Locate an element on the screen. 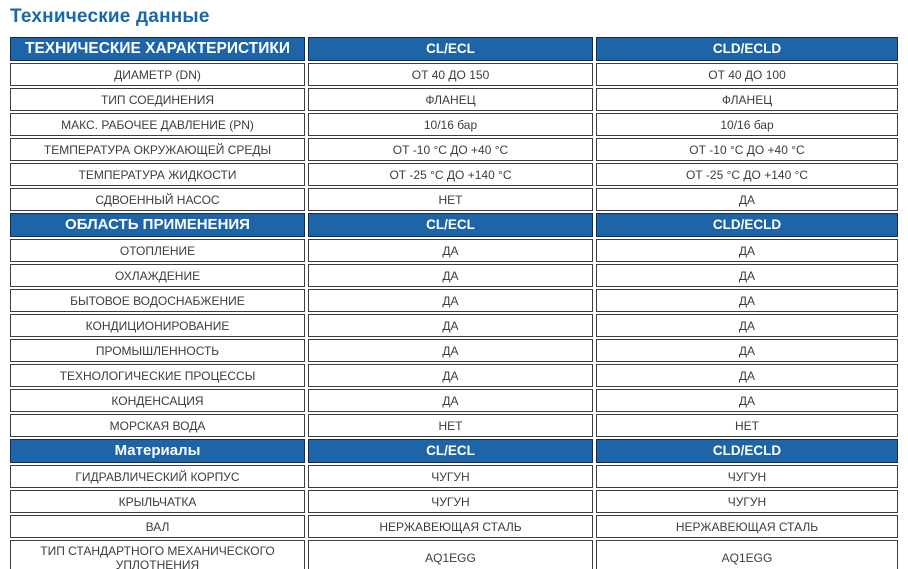 This screenshot has height=569, width=908. value-cell-cld-ecld: ОТ -25 °C ДО +140 °C is located at coordinates (747, 174).